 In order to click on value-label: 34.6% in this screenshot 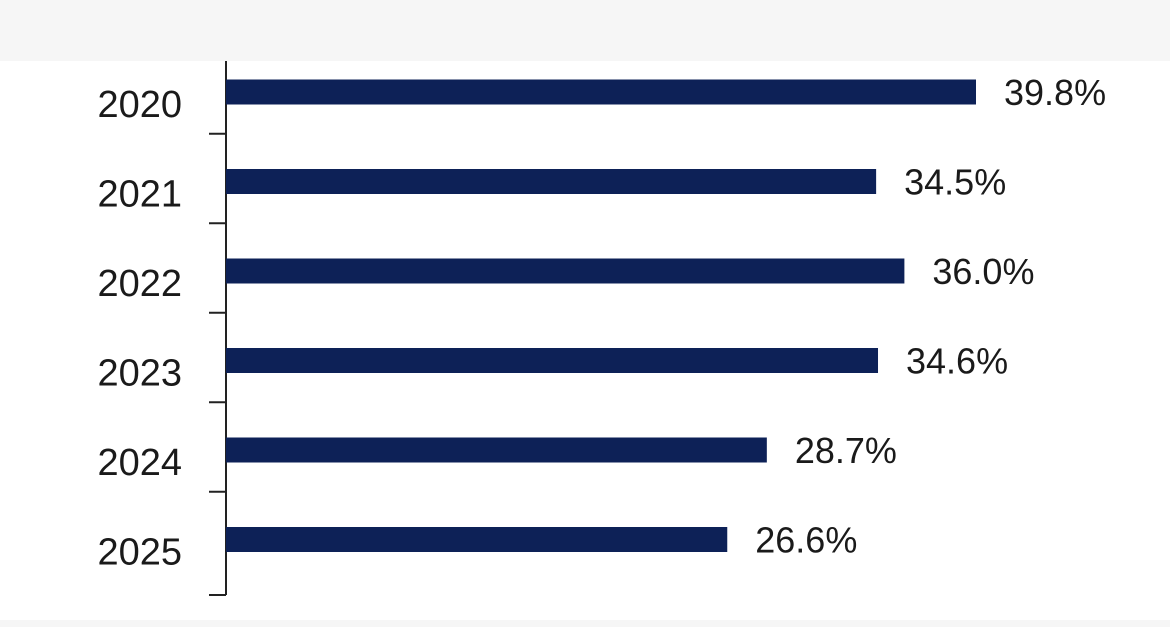, I will do `click(957, 361)`.